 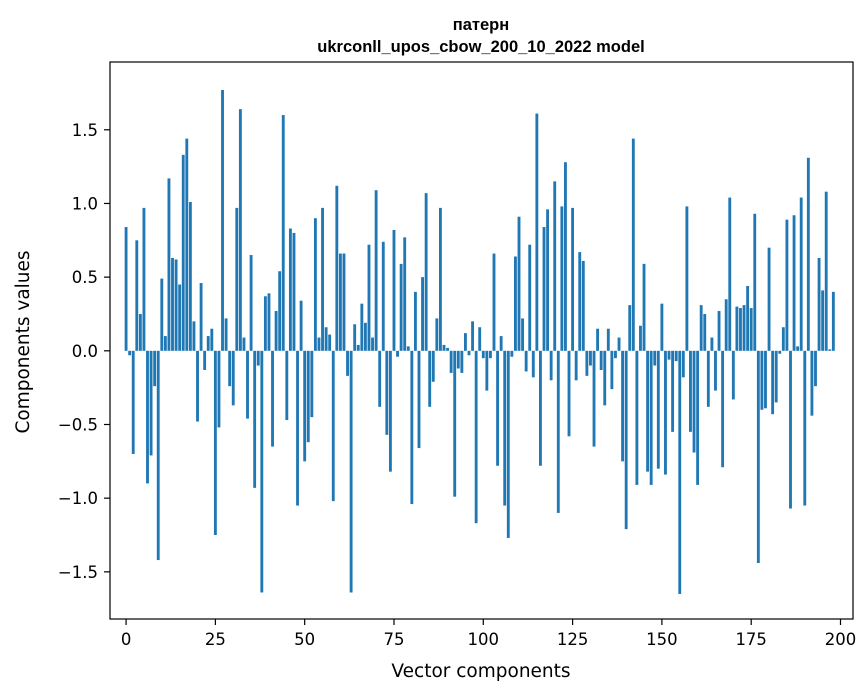 What do you see at coordinates (481, 25) in the screenshot?
I see `chart-title: патерн` at bounding box center [481, 25].